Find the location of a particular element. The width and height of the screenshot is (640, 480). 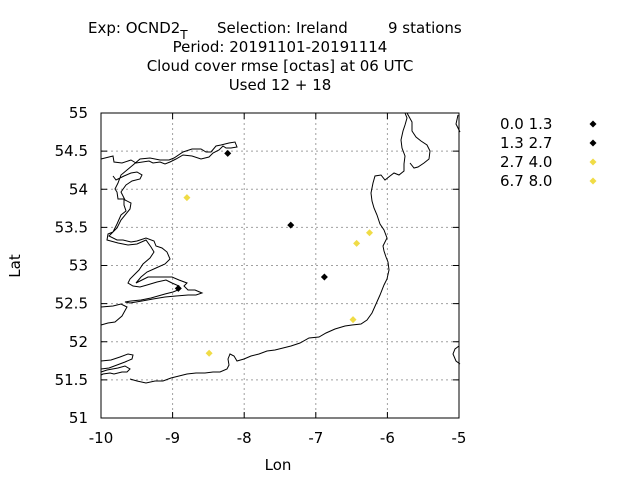

y-tick-label-4: 53 is located at coordinates (78, 266).